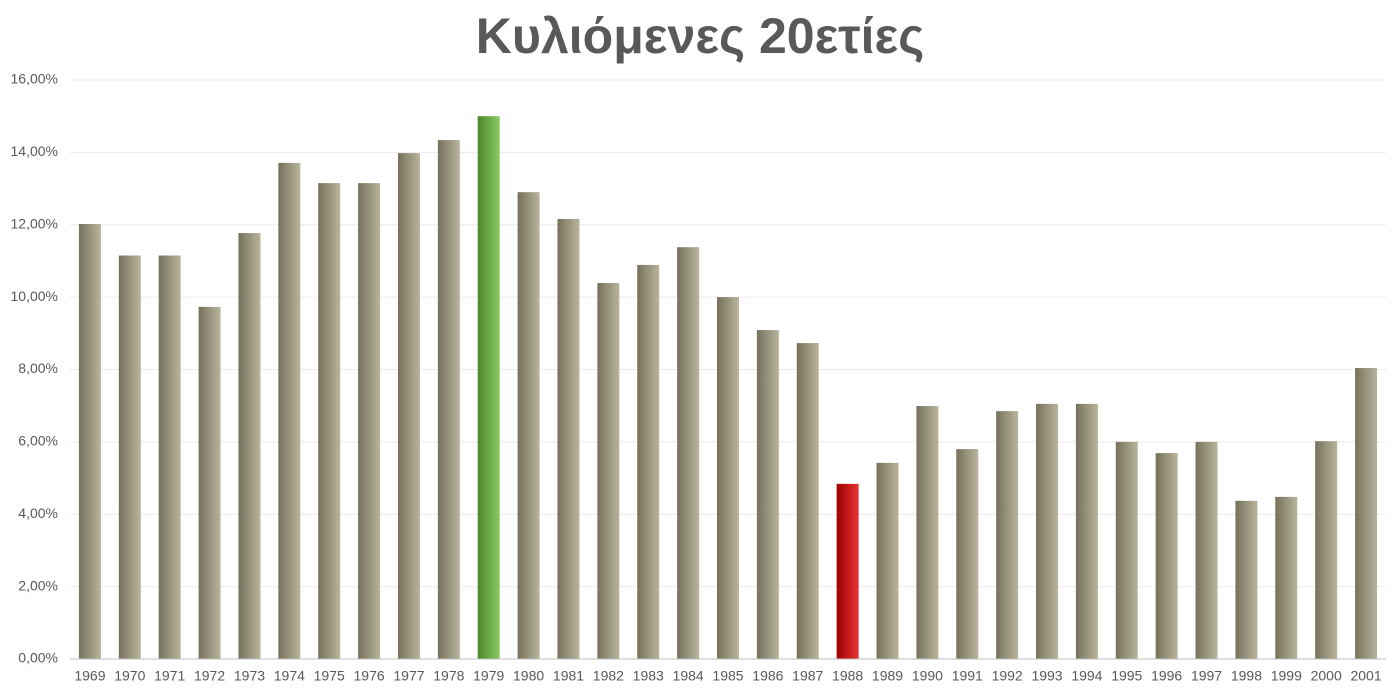 The height and width of the screenshot is (693, 1400). What do you see at coordinates (608, 676) in the screenshot?
I see `x-tick-label: 1982` at bounding box center [608, 676].